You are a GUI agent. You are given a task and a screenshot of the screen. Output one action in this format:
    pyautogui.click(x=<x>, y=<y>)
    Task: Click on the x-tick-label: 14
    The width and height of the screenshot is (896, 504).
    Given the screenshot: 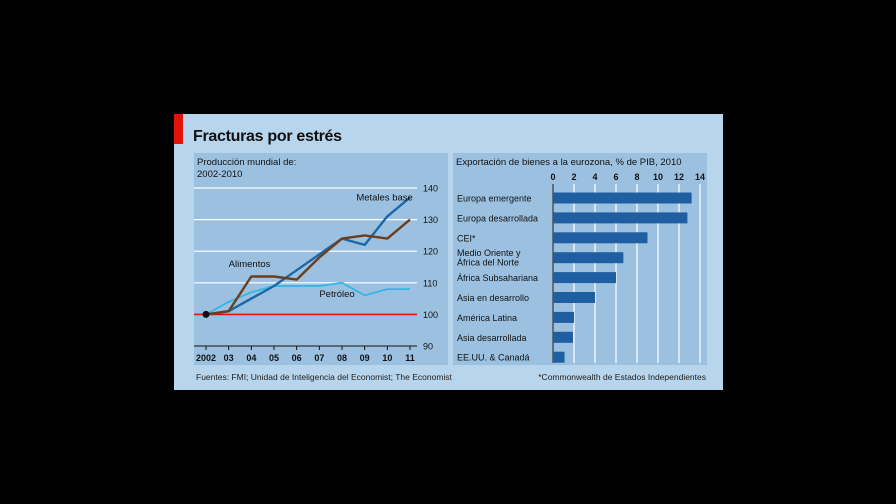 What is the action you would take?
    pyautogui.click(x=700, y=177)
    